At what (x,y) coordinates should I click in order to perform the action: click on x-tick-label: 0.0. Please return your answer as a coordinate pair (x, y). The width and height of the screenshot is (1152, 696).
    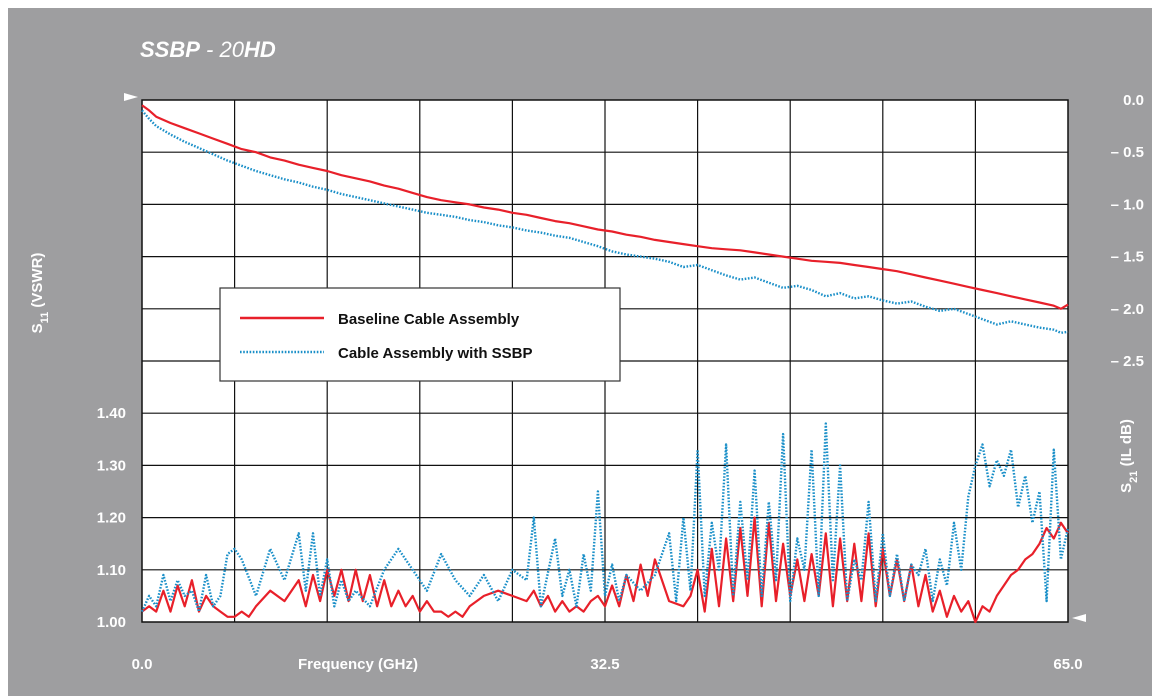
    Looking at the image, I should click on (142, 664).